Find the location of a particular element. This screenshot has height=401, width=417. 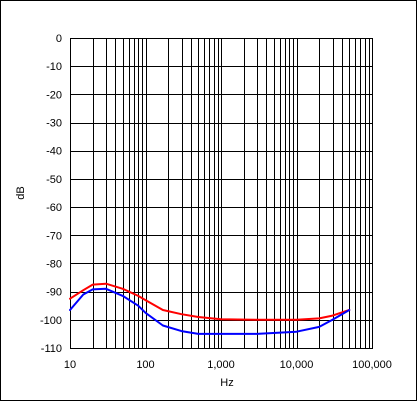

y-tick-label: -20 is located at coordinates (54, 95).